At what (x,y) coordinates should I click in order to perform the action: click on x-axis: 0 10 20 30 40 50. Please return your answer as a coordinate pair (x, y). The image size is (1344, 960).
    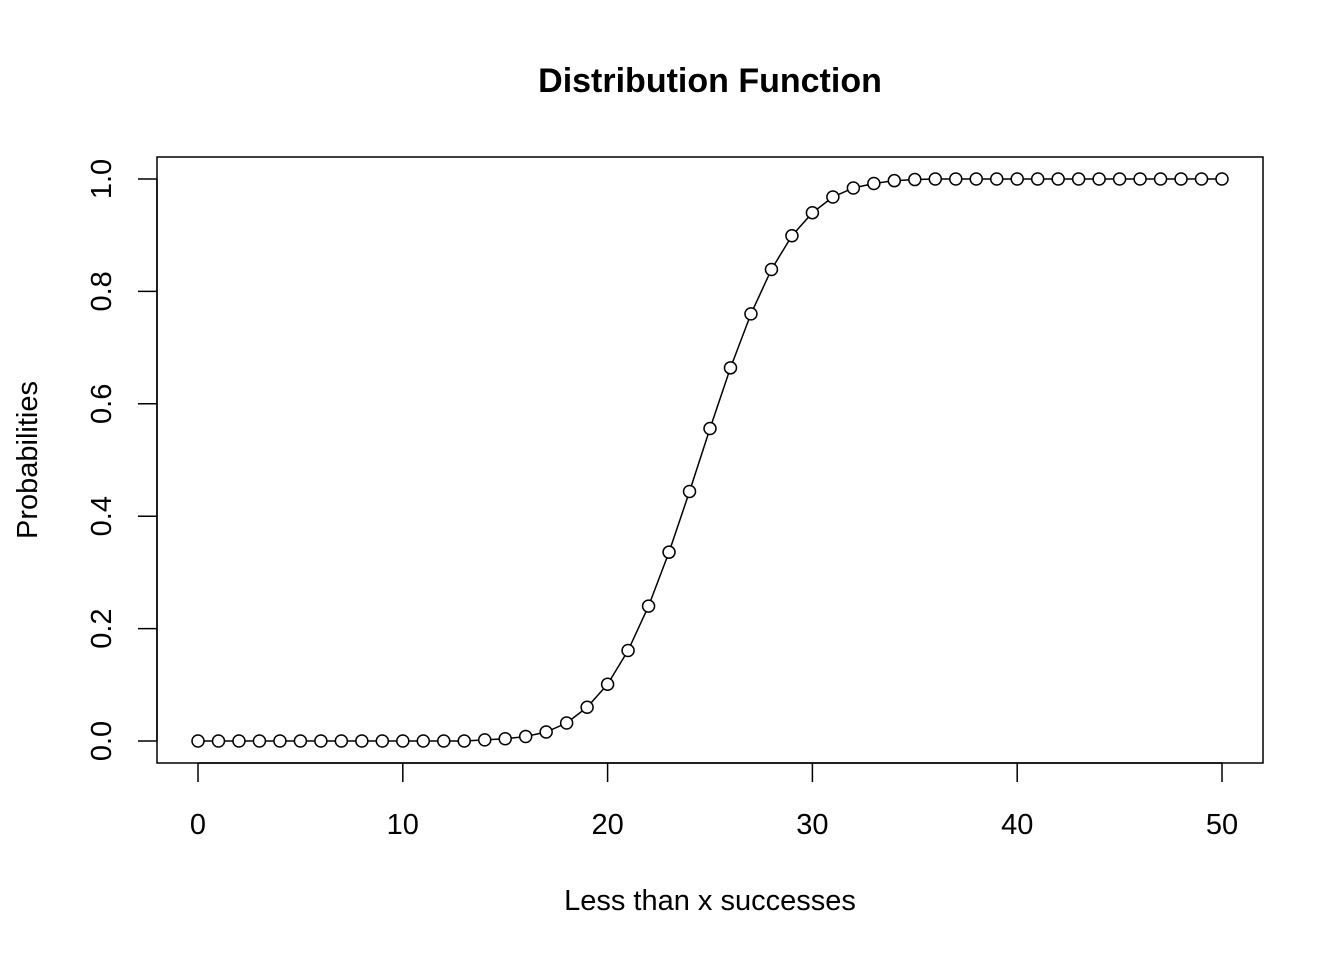
    Looking at the image, I should click on (714, 801).